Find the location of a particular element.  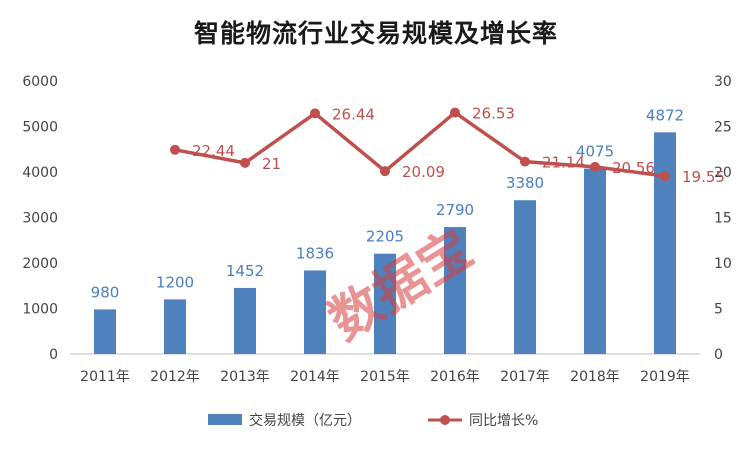

bar-data-label: 4075 is located at coordinates (595, 152).